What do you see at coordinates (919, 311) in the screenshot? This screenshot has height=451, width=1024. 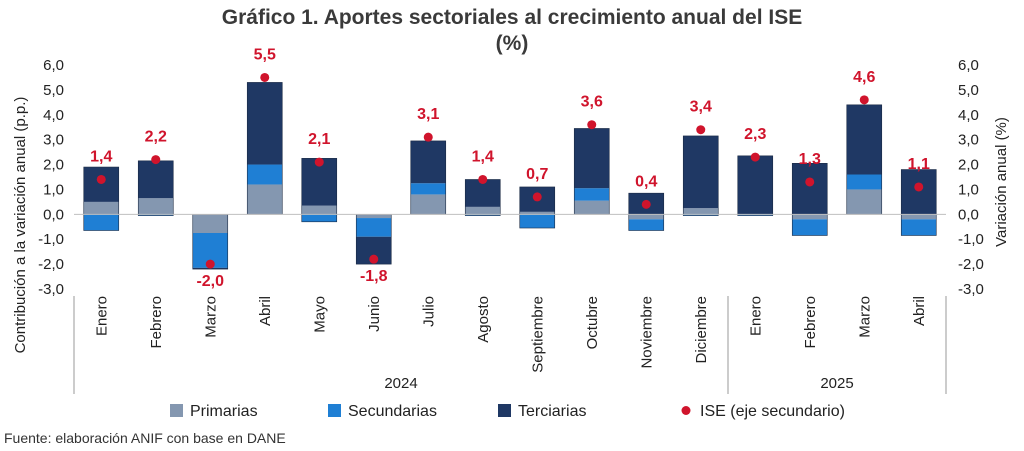 I see `x-tick-label: Abril` at bounding box center [919, 311].